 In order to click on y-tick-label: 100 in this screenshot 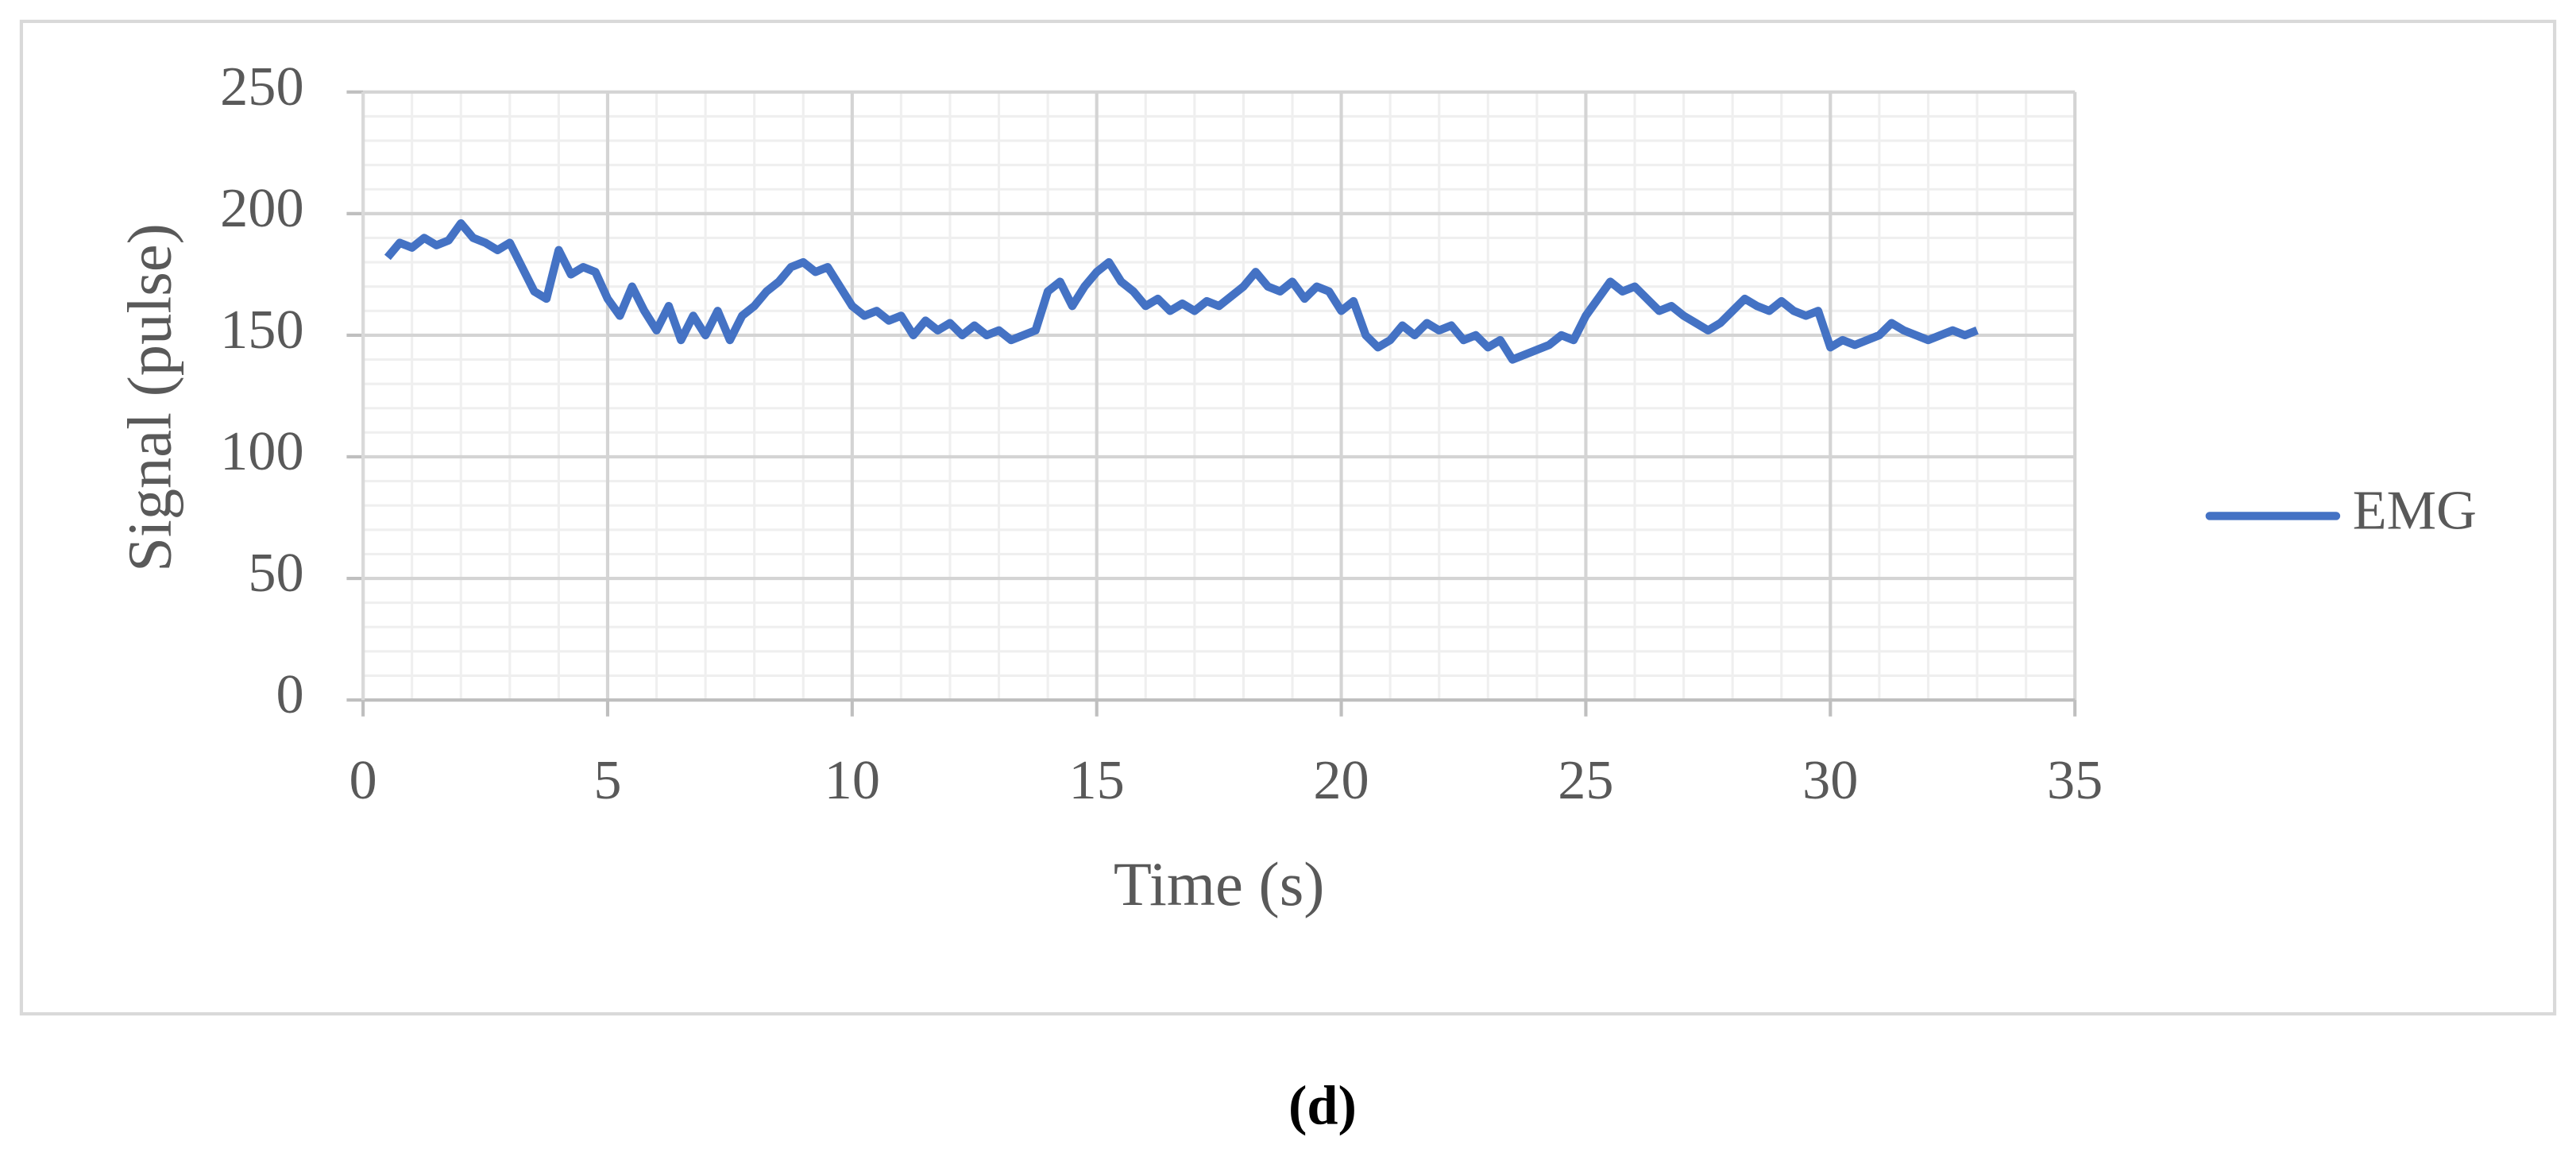, I will do `click(261, 451)`.